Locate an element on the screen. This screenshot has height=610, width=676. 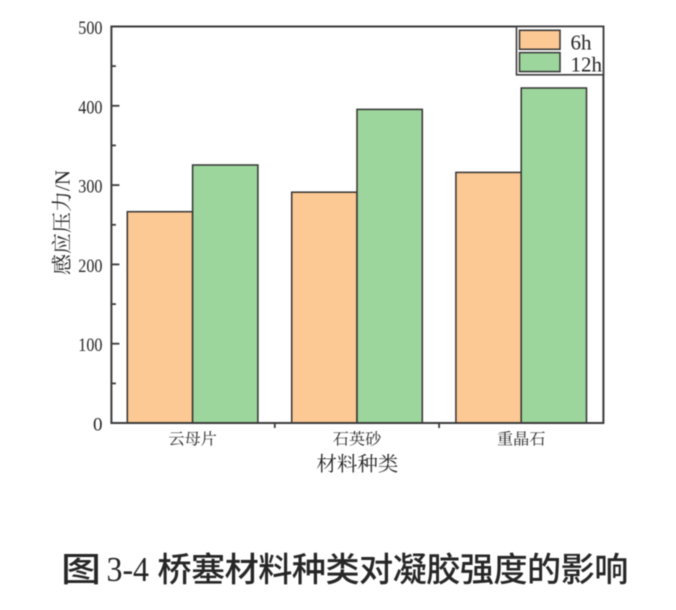
svg-text: 6h is located at coordinates (582, 42).